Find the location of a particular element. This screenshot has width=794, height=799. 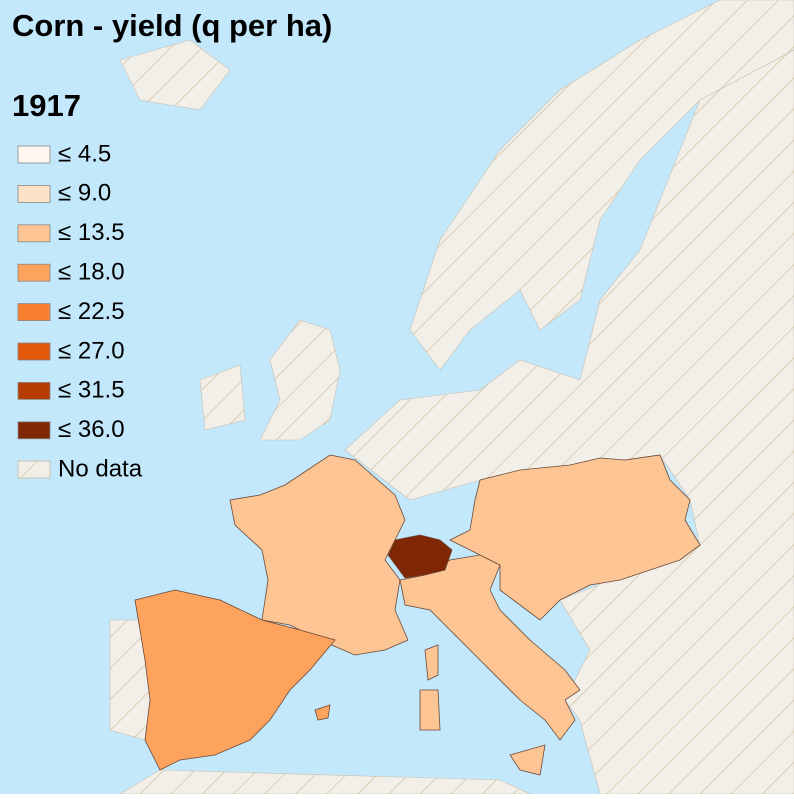

legend-label: ≤ 9.0 is located at coordinates (84, 193).